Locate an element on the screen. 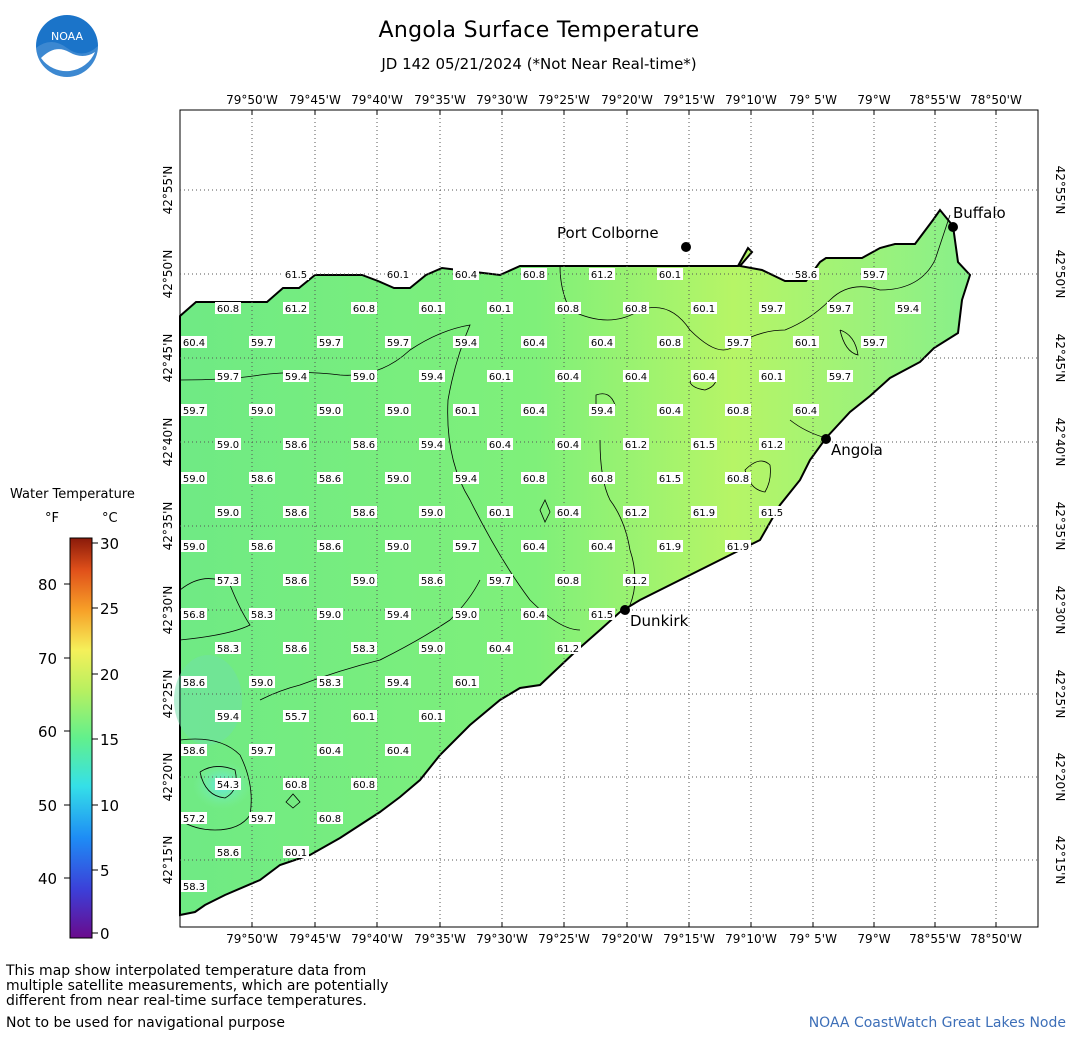  longitude-label: 79°10'W is located at coordinates (751, 100).